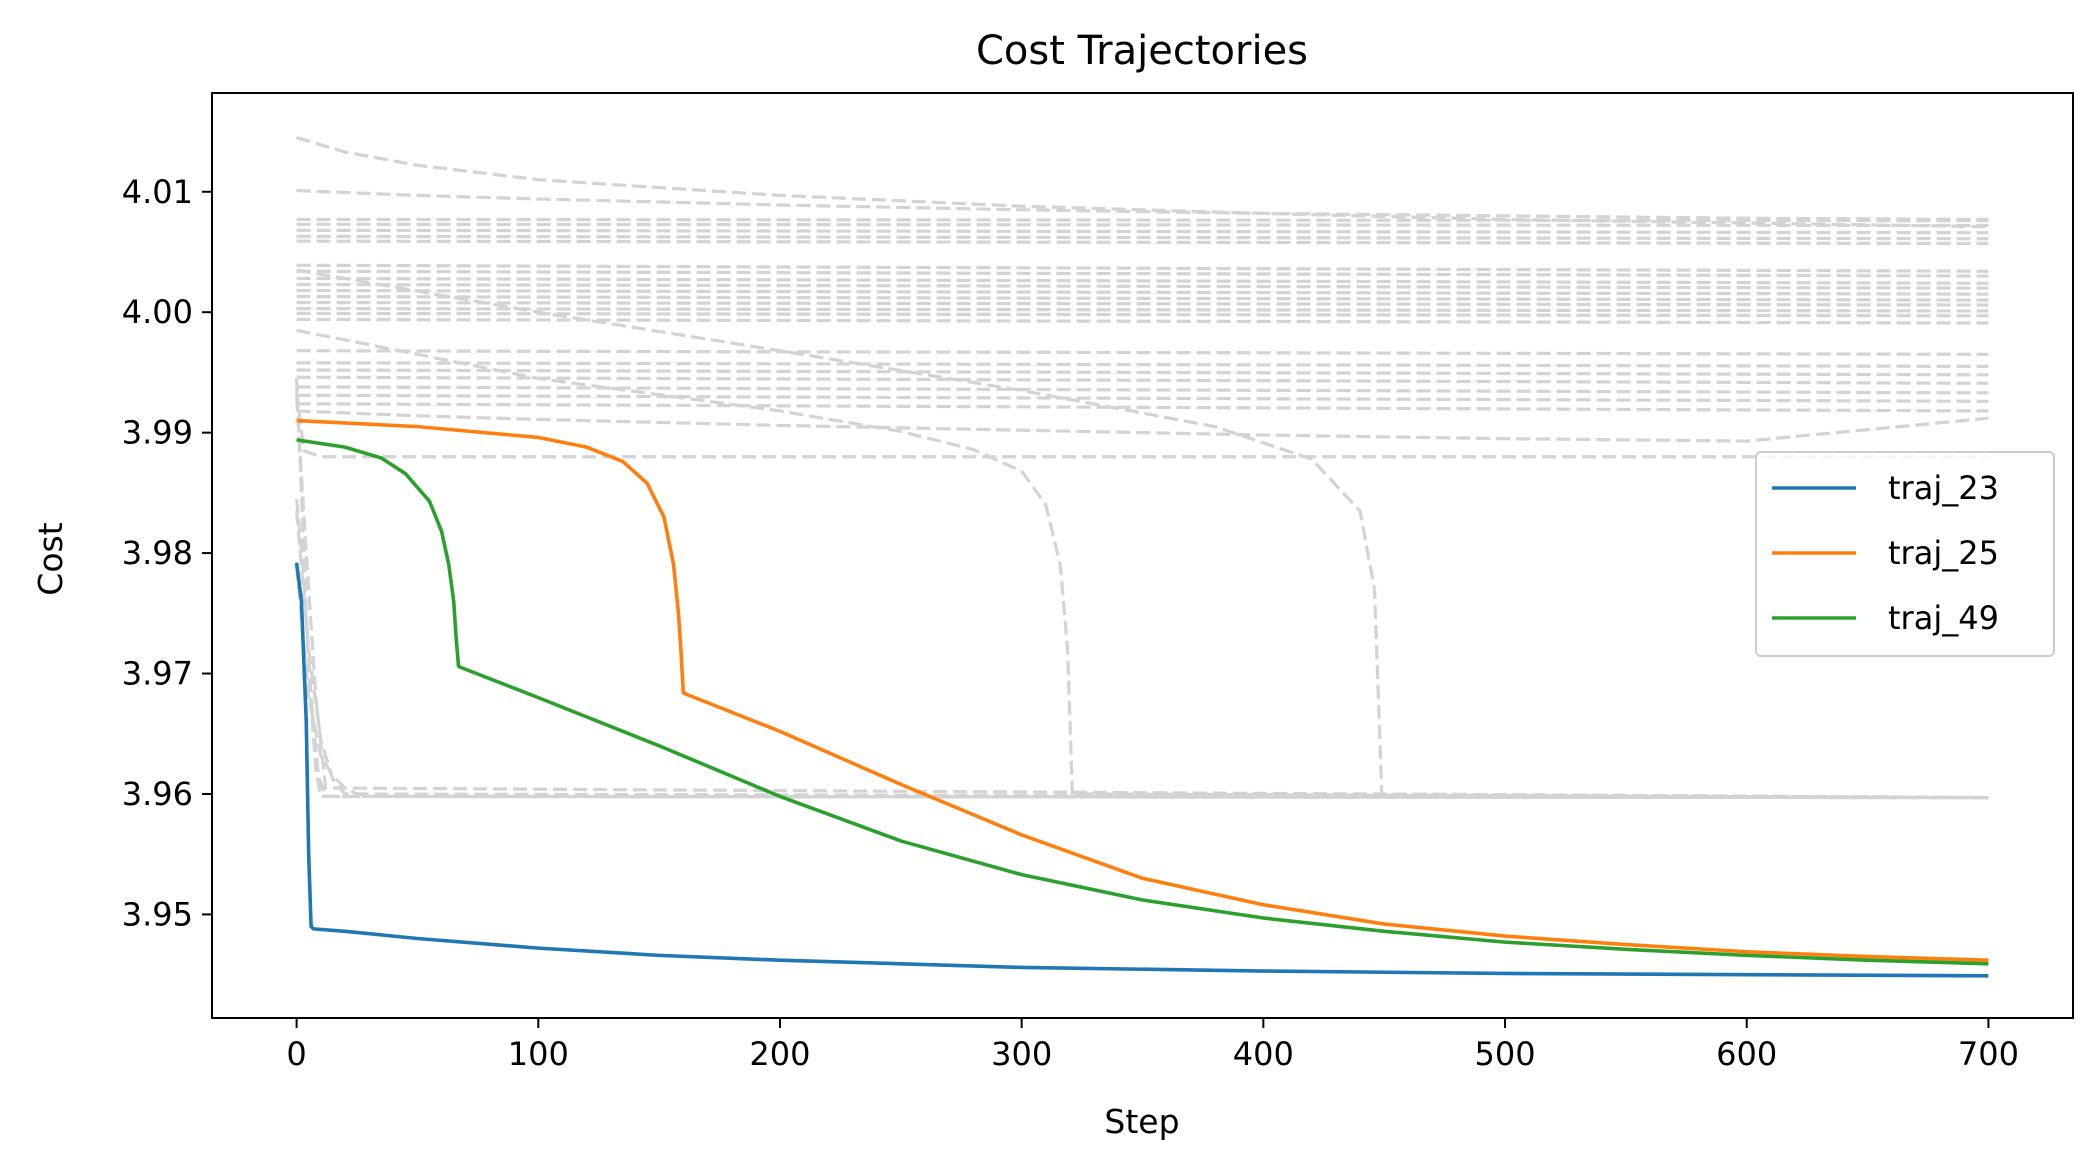  I want to click on y-tick-label: 3.98, so click(157, 553).